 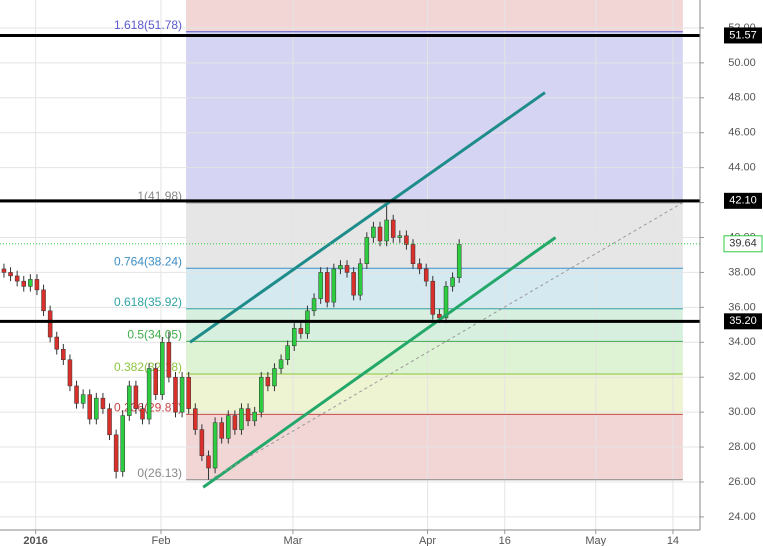 I want to click on x-tick-label: 2016, so click(x=35, y=540).